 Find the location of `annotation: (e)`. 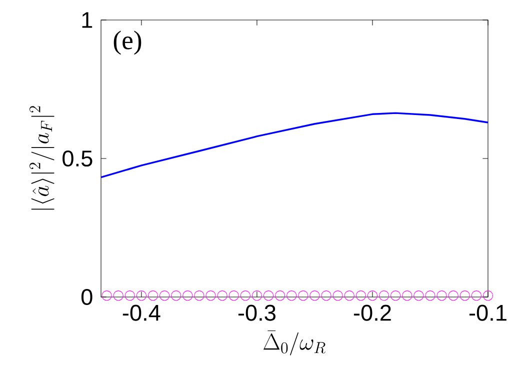

annotation: (e) is located at coordinates (128, 42).